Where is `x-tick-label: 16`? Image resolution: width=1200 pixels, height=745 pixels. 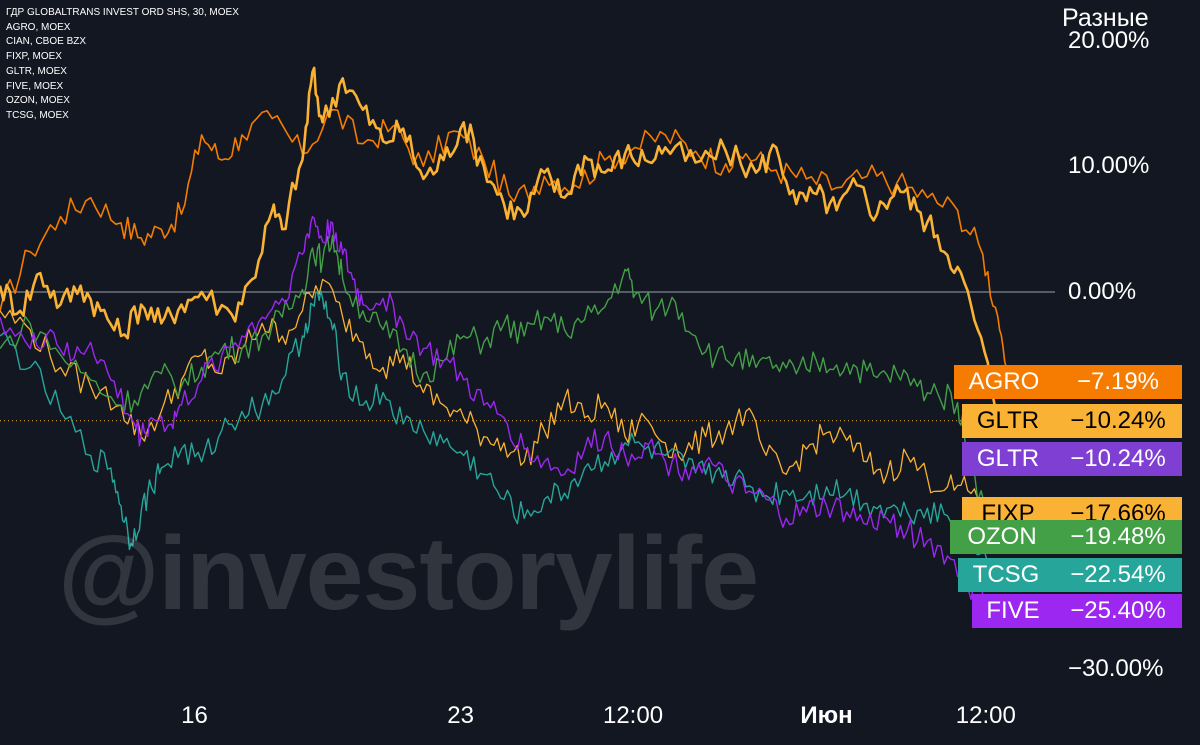 x-tick-label: 16 is located at coordinates (194, 715).